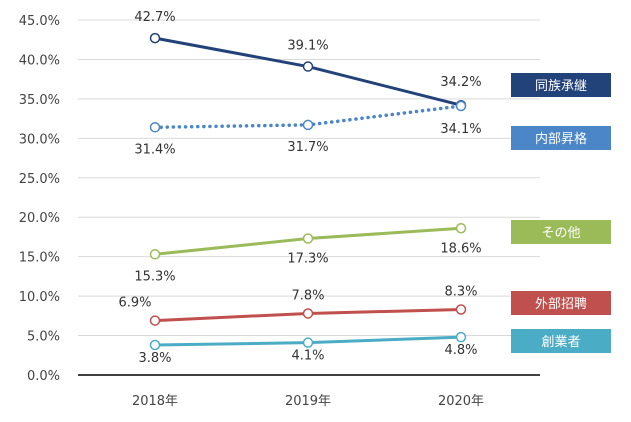 The width and height of the screenshot is (631, 422). Describe the element at coordinates (307, 259) in the screenshot. I see `data-label: 17.3%` at that location.